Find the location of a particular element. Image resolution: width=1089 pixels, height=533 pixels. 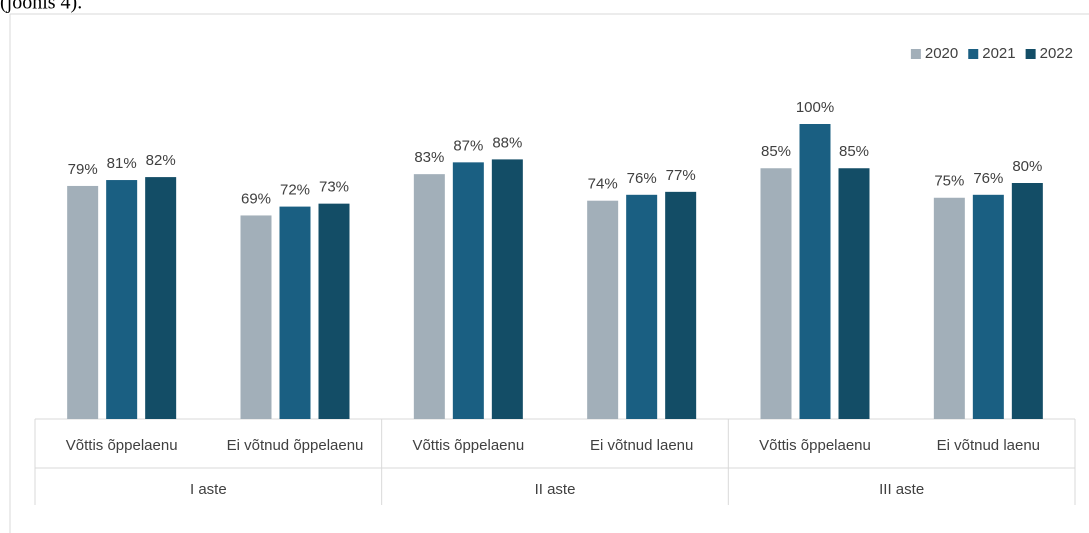

data-label: 88% is located at coordinates (507, 142).